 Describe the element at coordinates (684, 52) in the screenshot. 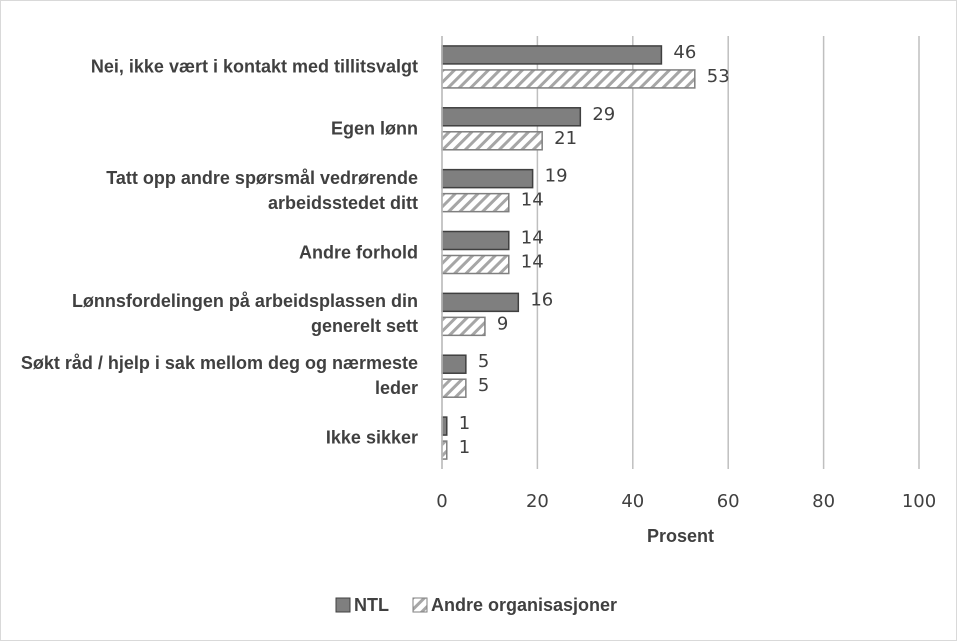

I see `data-label: 46` at that location.